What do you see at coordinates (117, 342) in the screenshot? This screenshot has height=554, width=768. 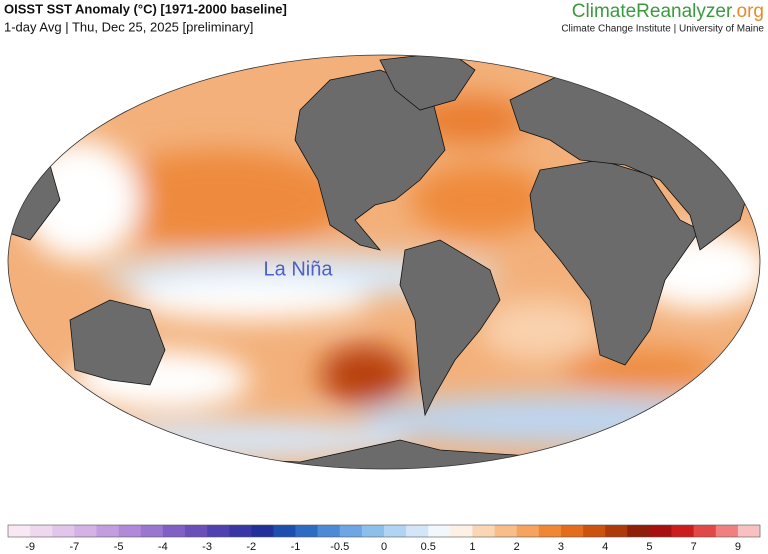 I see `australia` at bounding box center [117, 342].